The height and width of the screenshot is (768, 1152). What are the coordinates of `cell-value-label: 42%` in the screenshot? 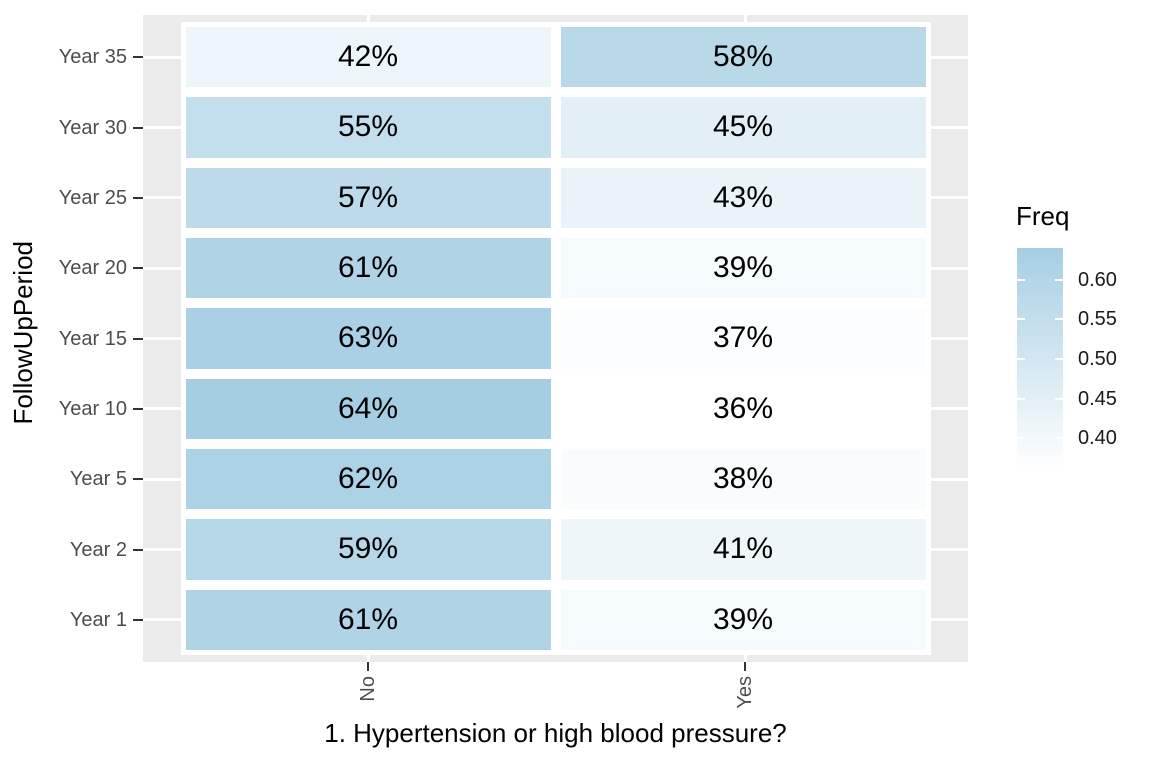 It's located at (368, 57).